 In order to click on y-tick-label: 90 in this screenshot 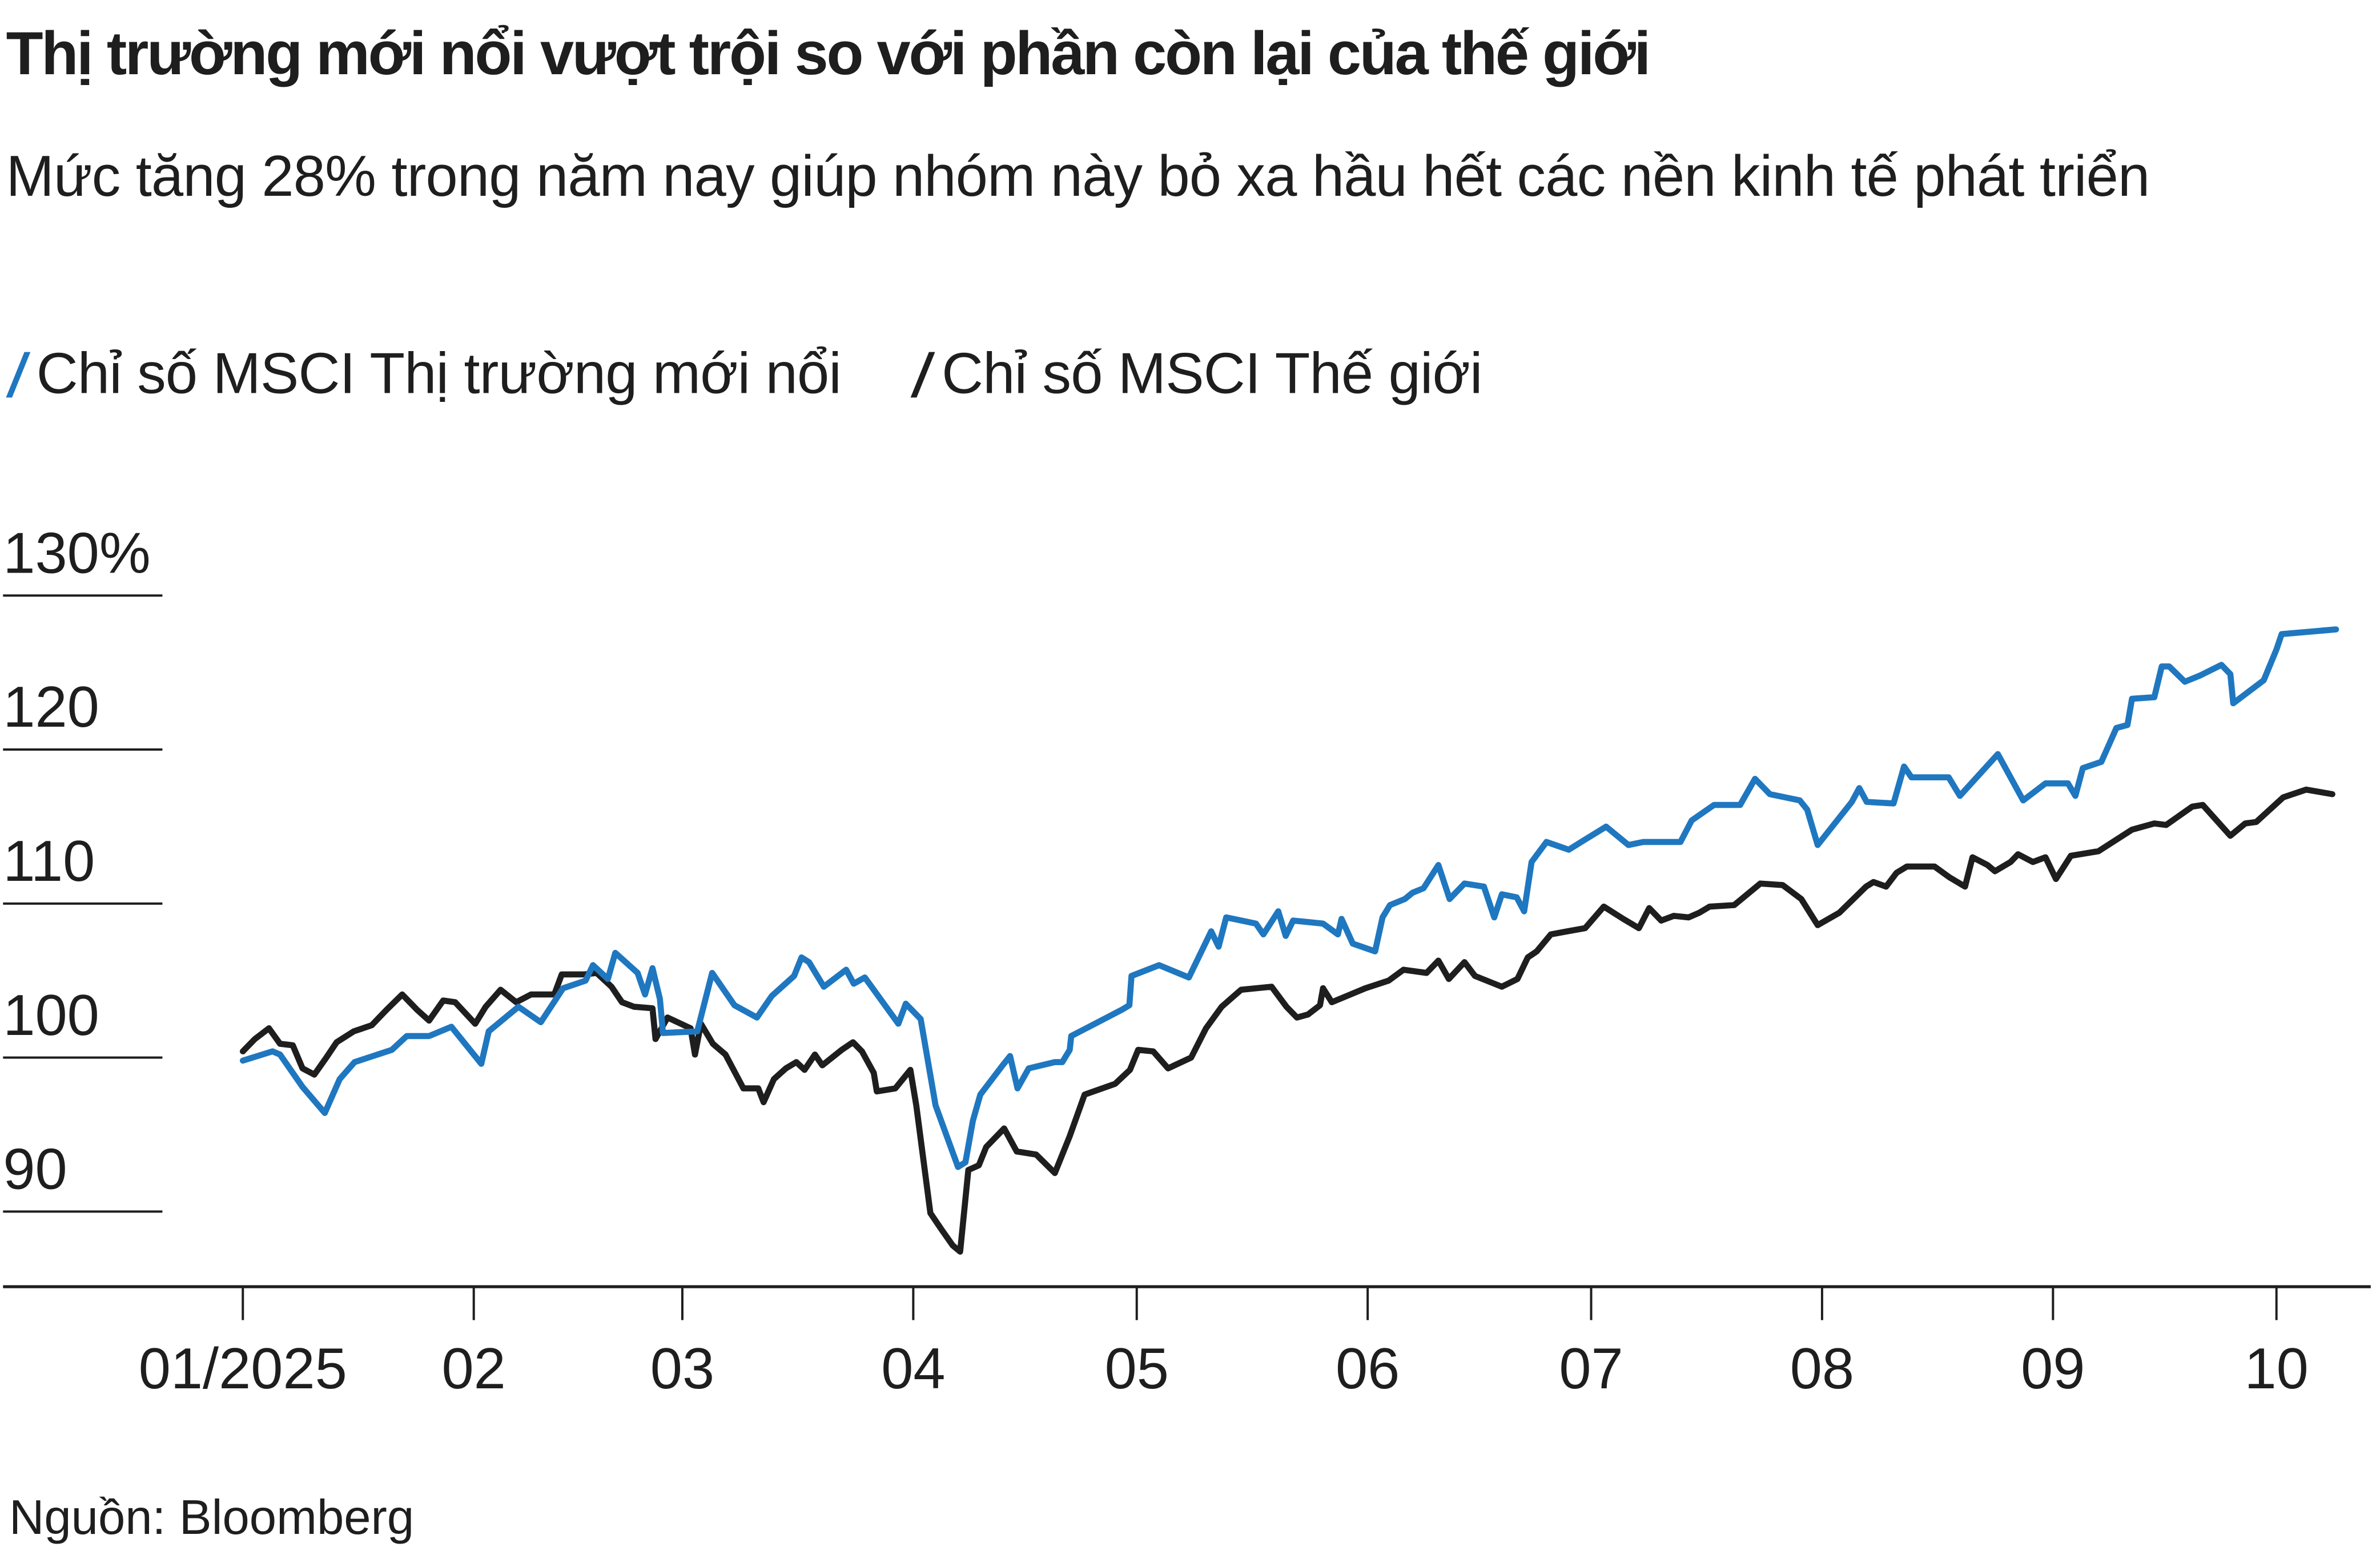, I will do `click(35, 1170)`.